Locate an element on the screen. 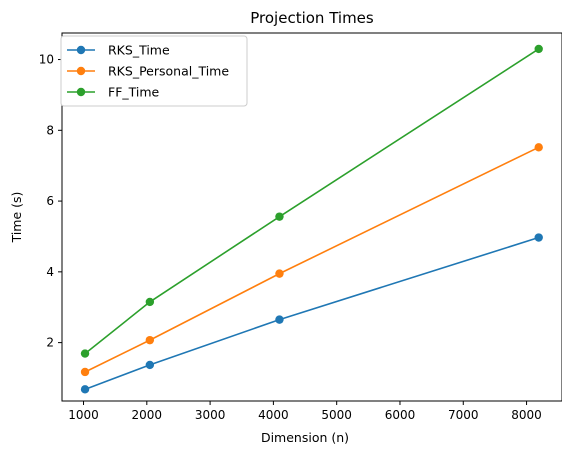  chart-title: Projection Times is located at coordinates (312, 18).